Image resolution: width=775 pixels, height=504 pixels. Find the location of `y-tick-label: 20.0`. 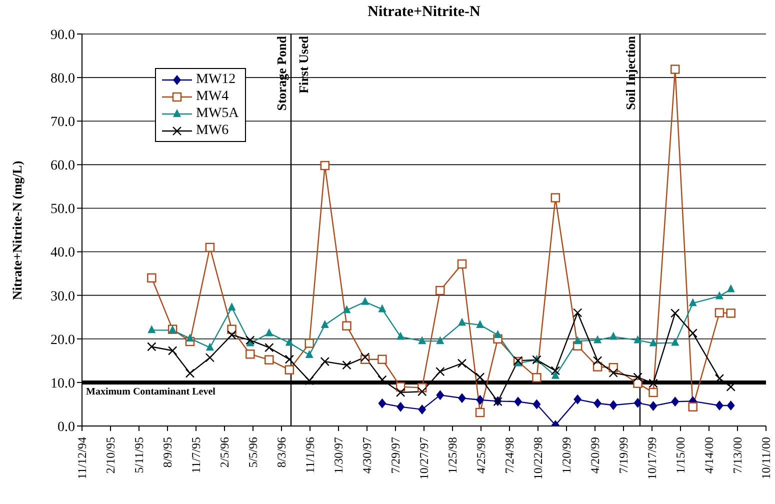

y-tick-label: 20.0 is located at coordinates (62, 340).